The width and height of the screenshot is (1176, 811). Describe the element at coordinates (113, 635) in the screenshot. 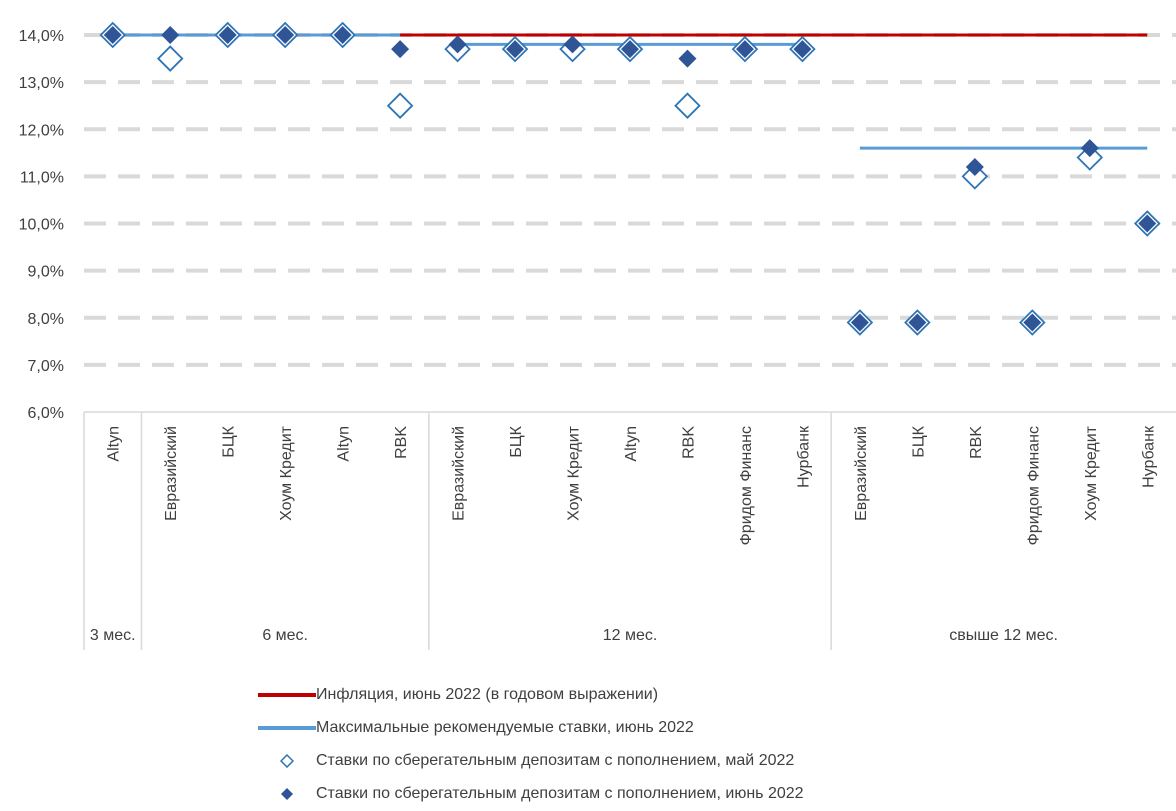

I see `group-label: 3 мес.` at that location.